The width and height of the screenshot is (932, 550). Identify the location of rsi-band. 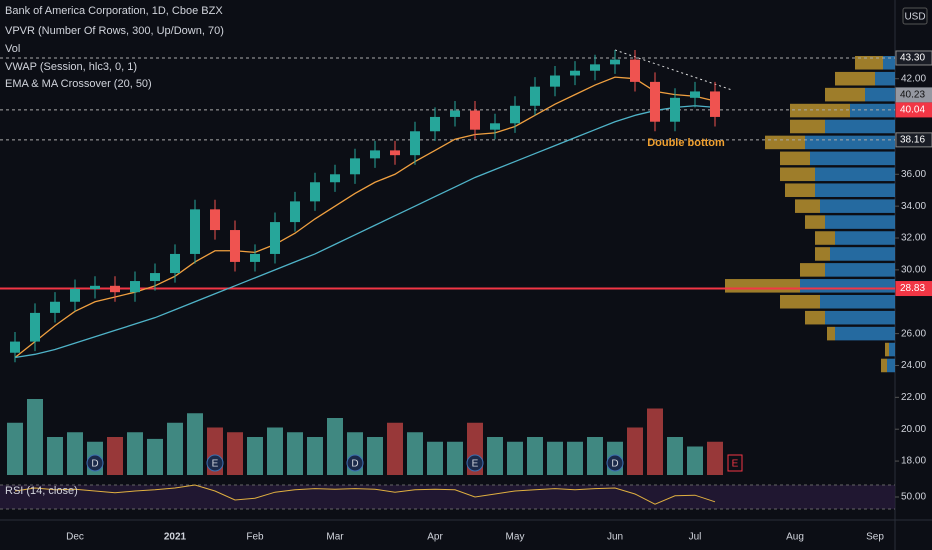
(447, 497).